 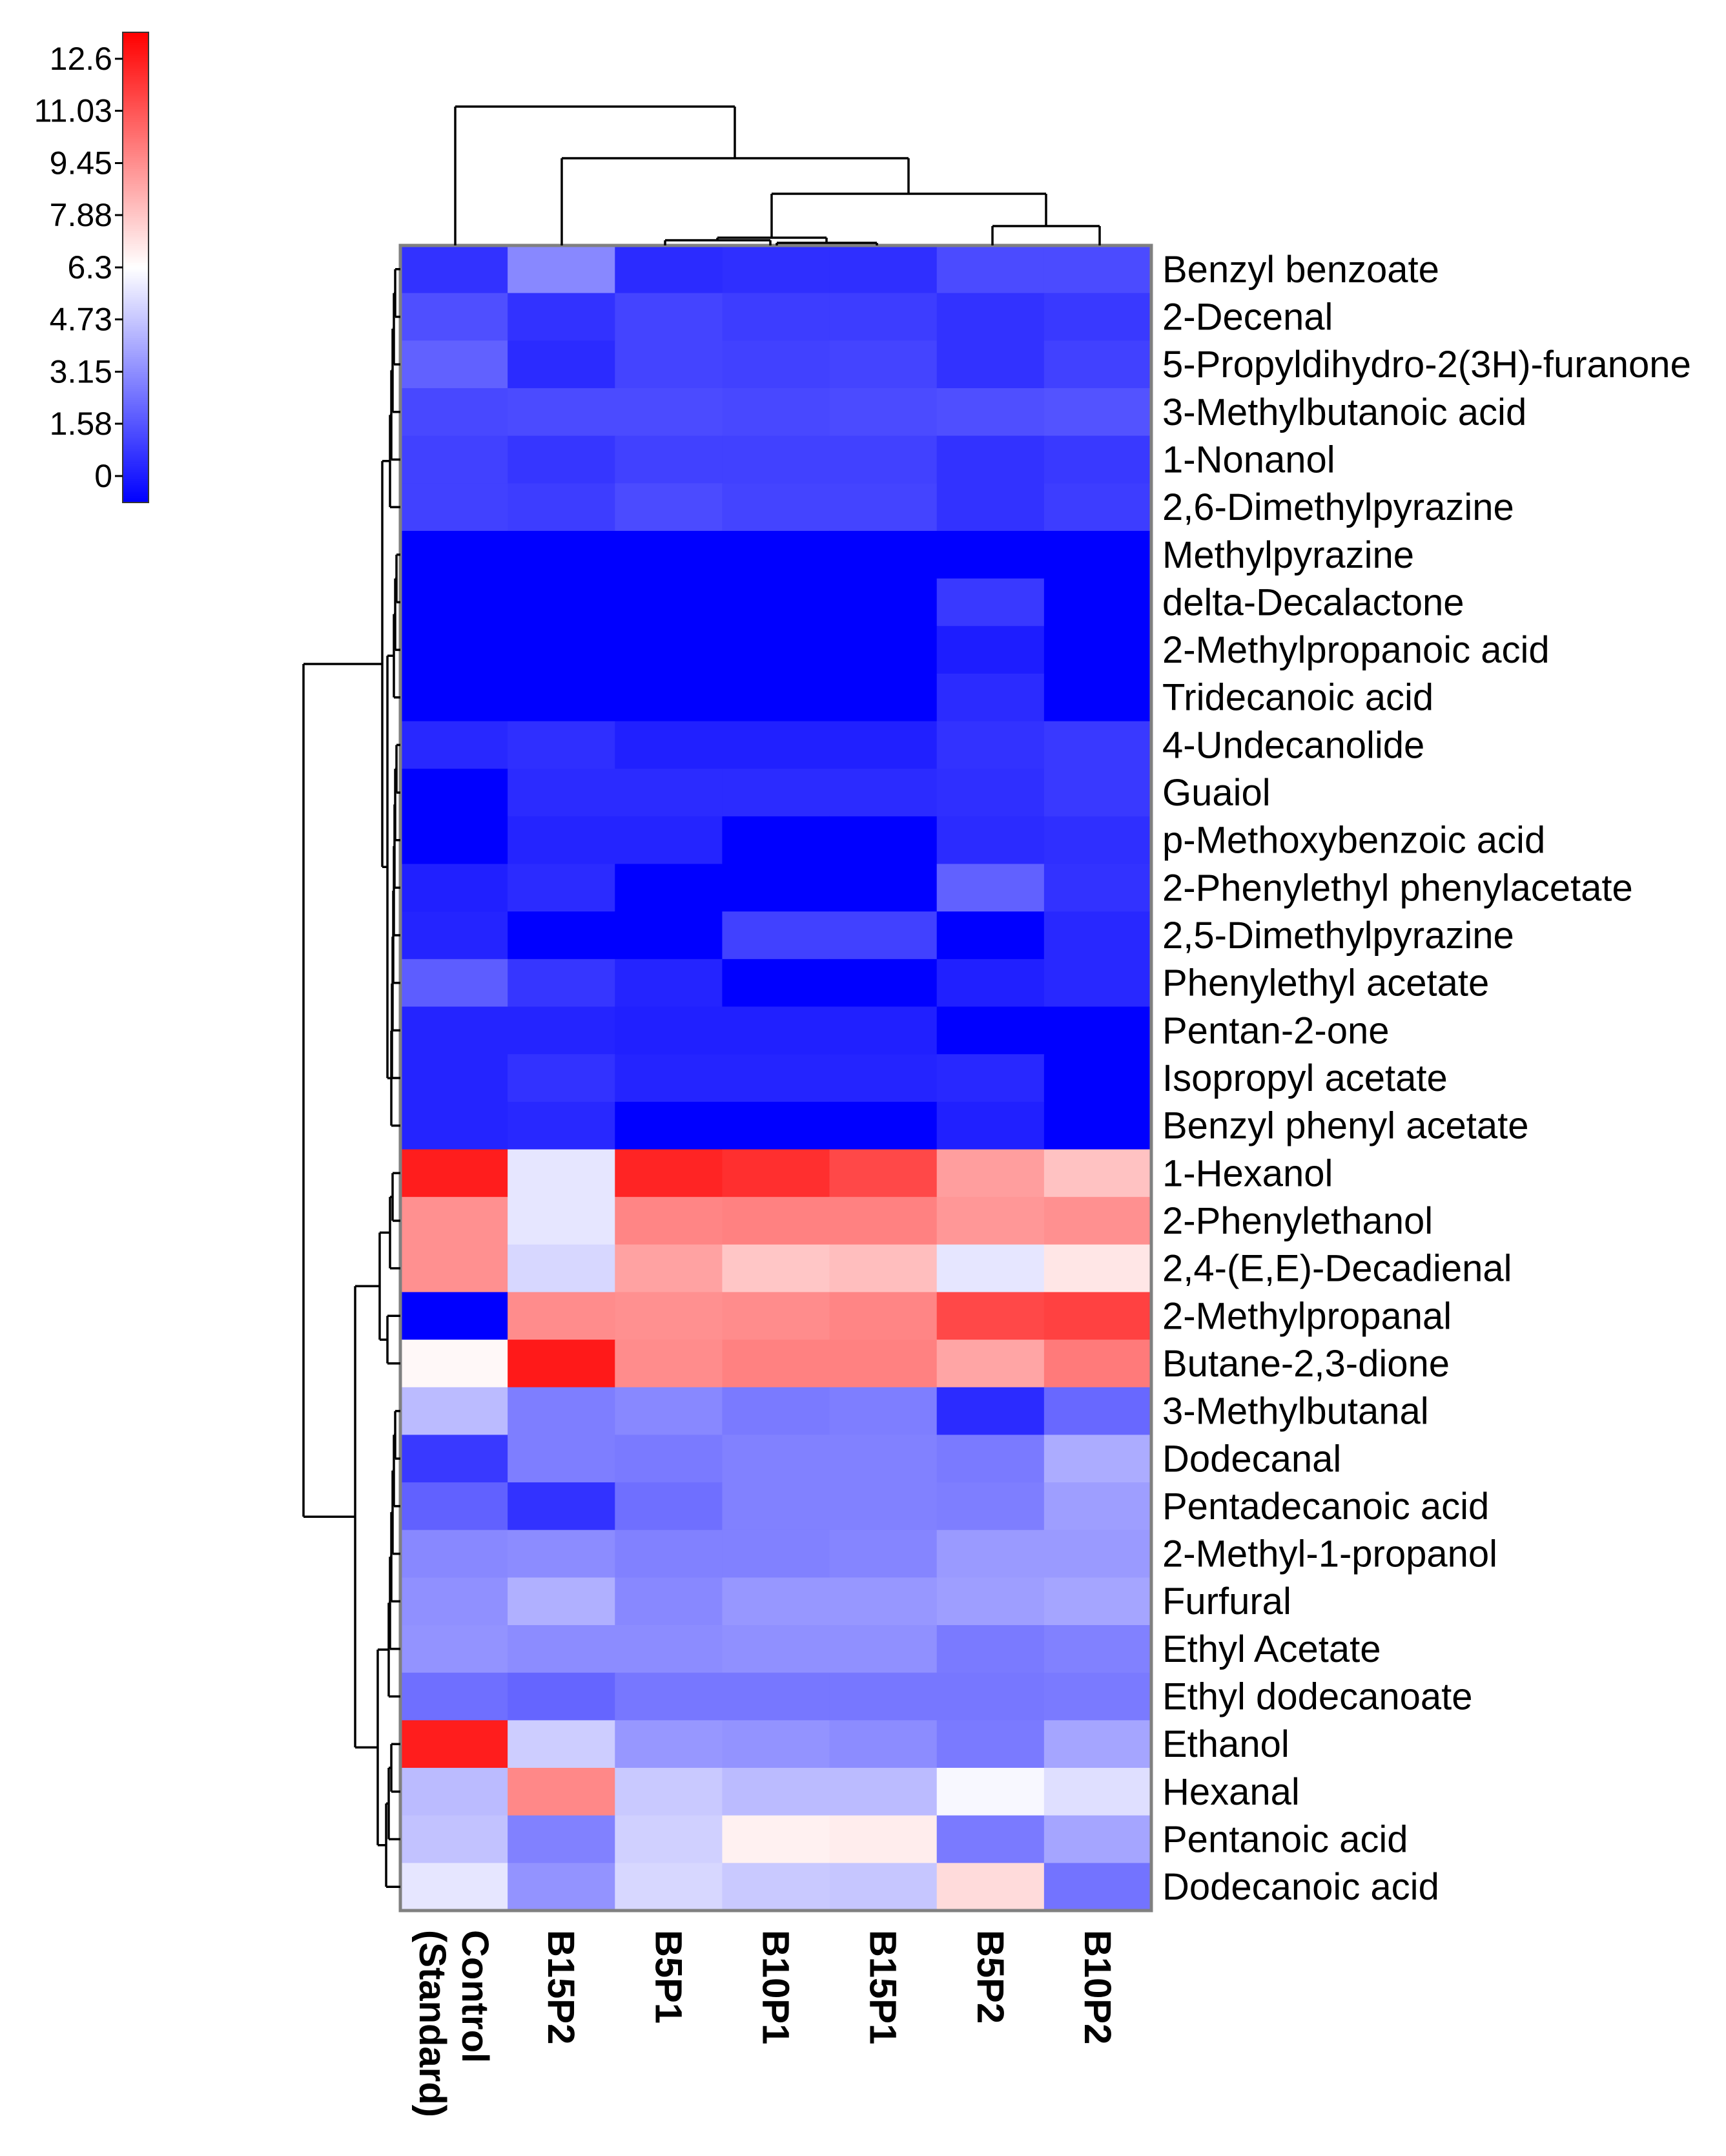 What do you see at coordinates (990, 554) in the screenshot?
I see `heatmap-cell-r7-c6` at bounding box center [990, 554].